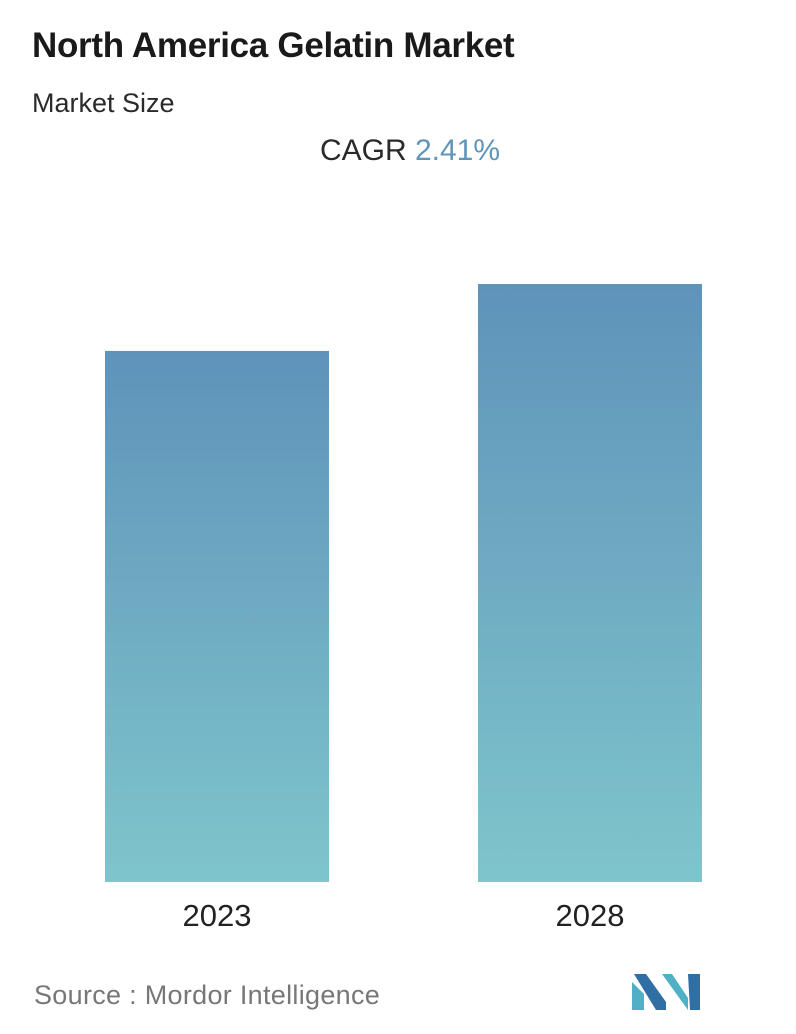 Image resolution: width=796 pixels, height=1034 pixels. I want to click on mordor-intelligence-logo-icon, so click(666, 992).